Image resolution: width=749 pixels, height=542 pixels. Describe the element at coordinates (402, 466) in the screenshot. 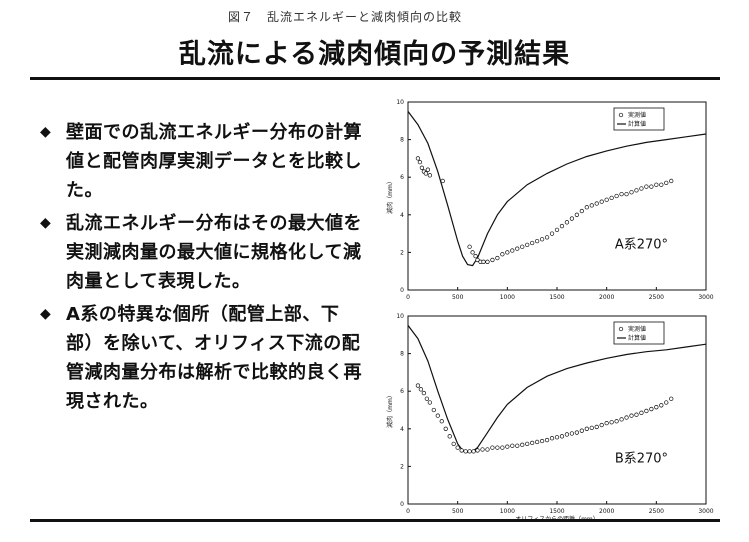

I see `y-tick-label: 2` at that location.